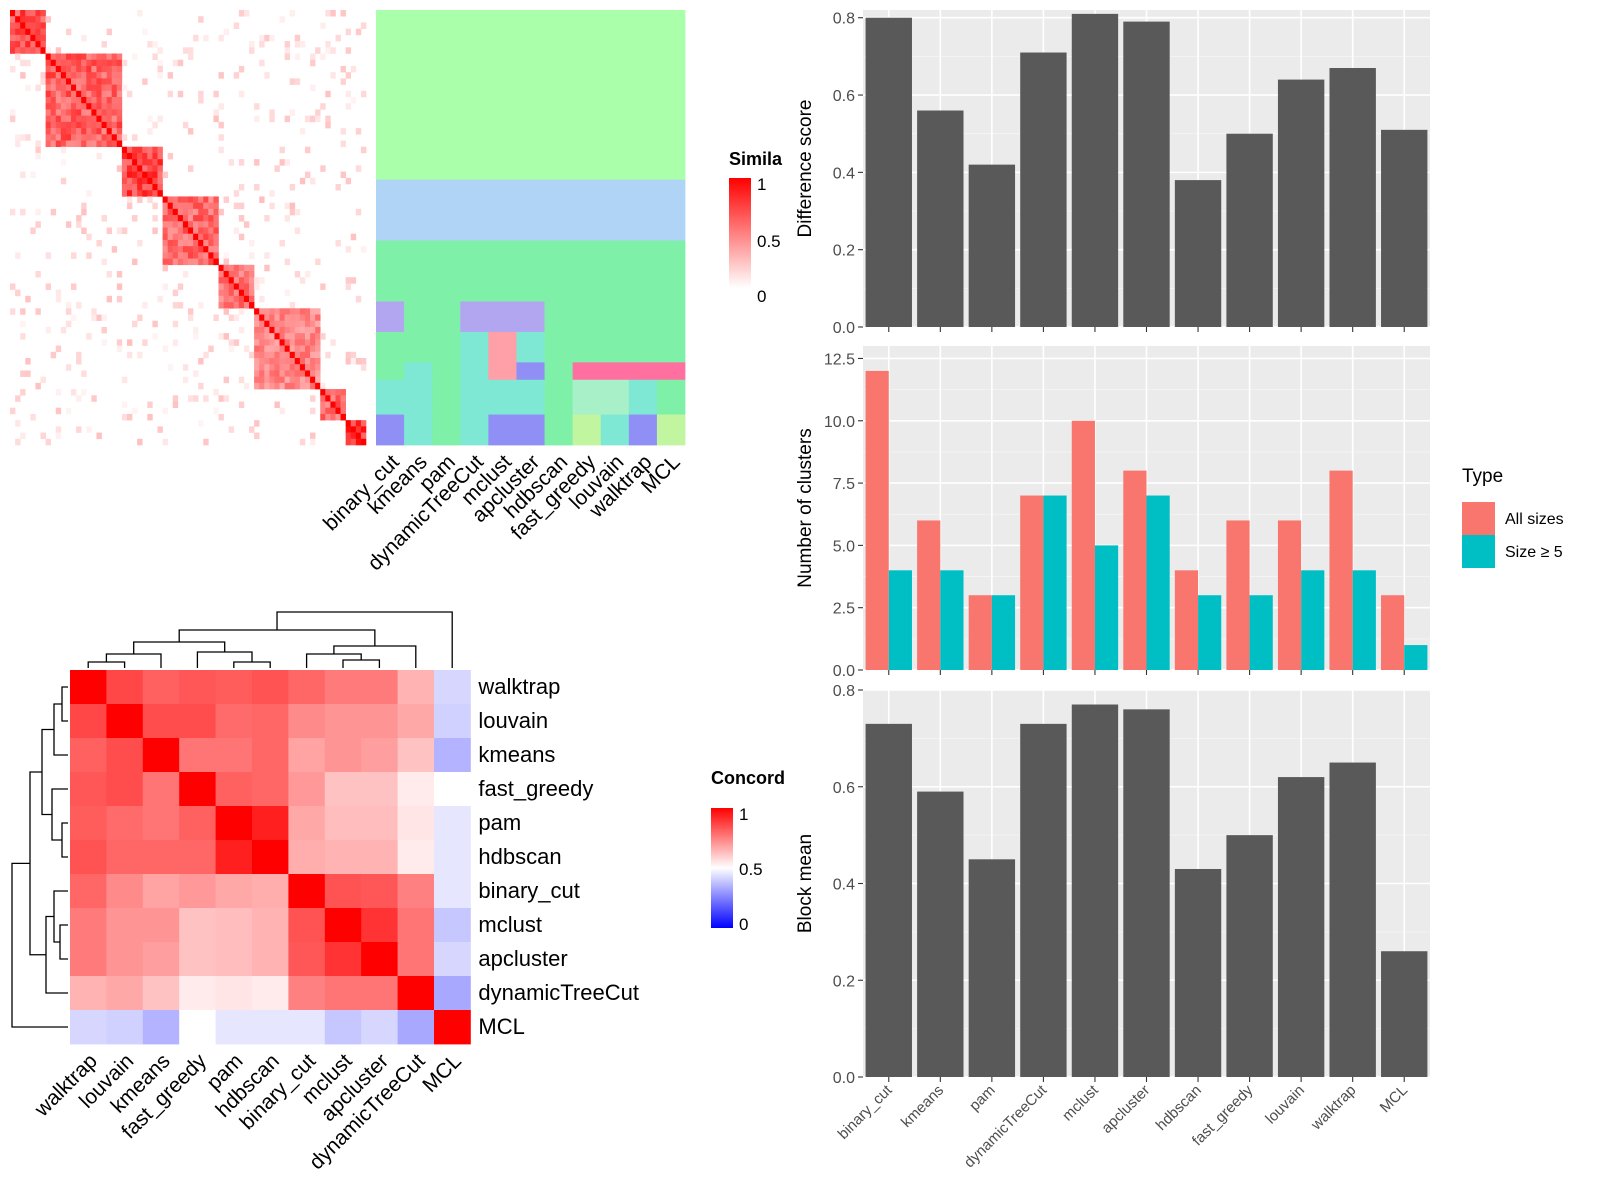  What do you see at coordinates (1478, 518) in the screenshot?
I see `legend-key` at bounding box center [1478, 518].